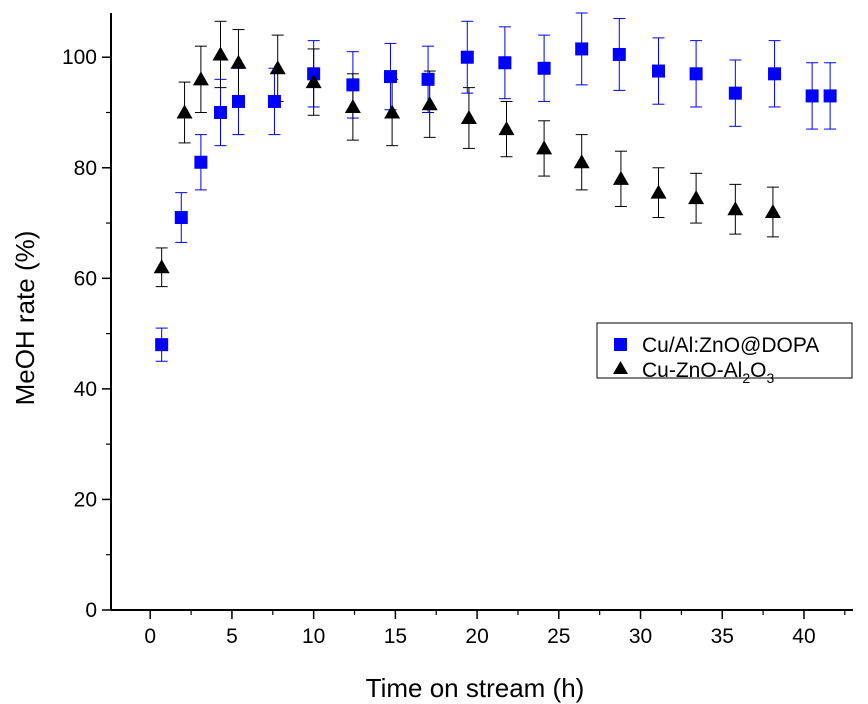 Image resolution: width=868 pixels, height=704 pixels. I want to click on legend-label-series-1: Cu/Al:ZnO@DOPA, so click(730, 345).